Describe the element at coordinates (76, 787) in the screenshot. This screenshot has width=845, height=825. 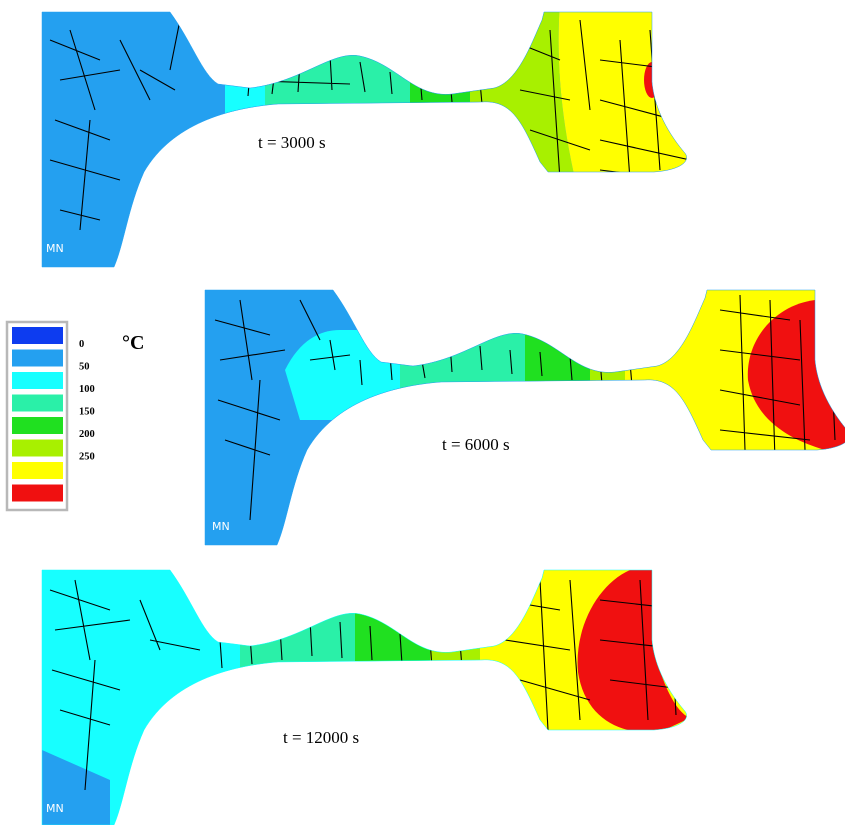
I see `zone-blue` at that location.